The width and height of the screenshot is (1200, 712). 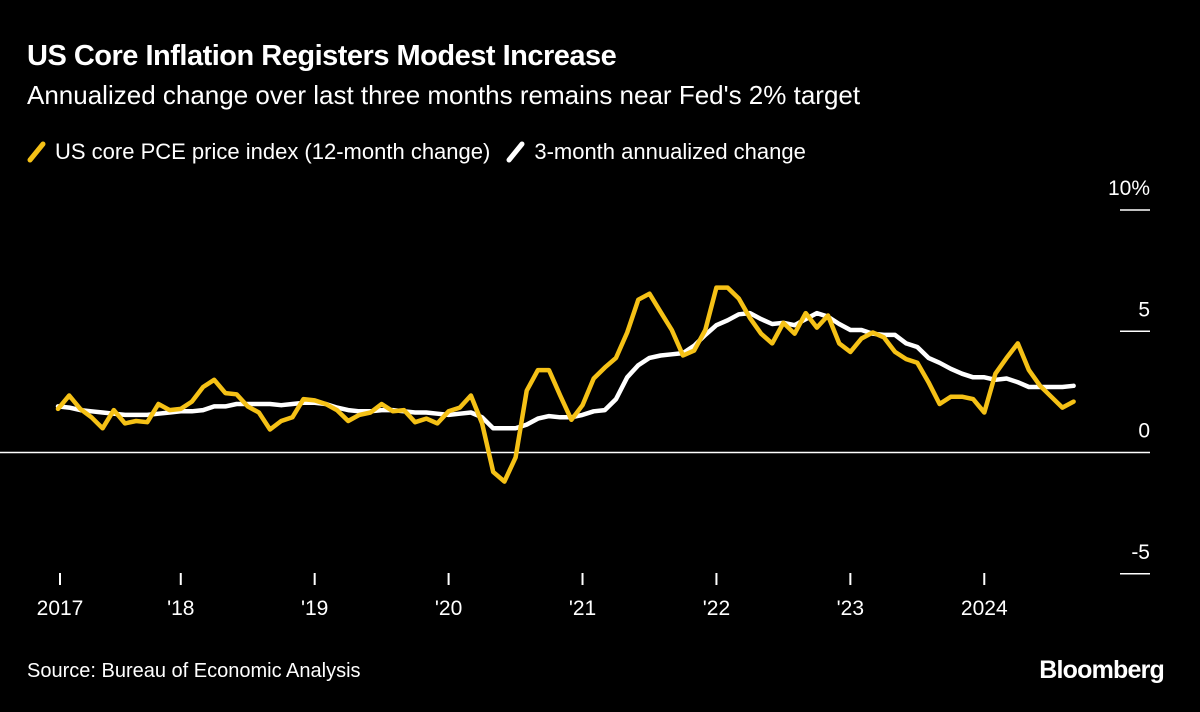 What do you see at coordinates (1140, 552) in the screenshot?
I see `y-tick-label: -5` at bounding box center [1140, 552].